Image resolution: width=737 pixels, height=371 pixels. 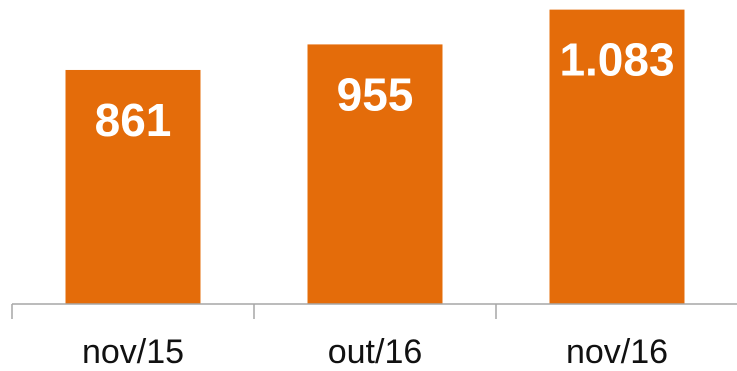 What do you see at coordinates (133, 352) in the screenshot?
I see `x-tick-label-1: nov/15` at bounding box center [133, 352].